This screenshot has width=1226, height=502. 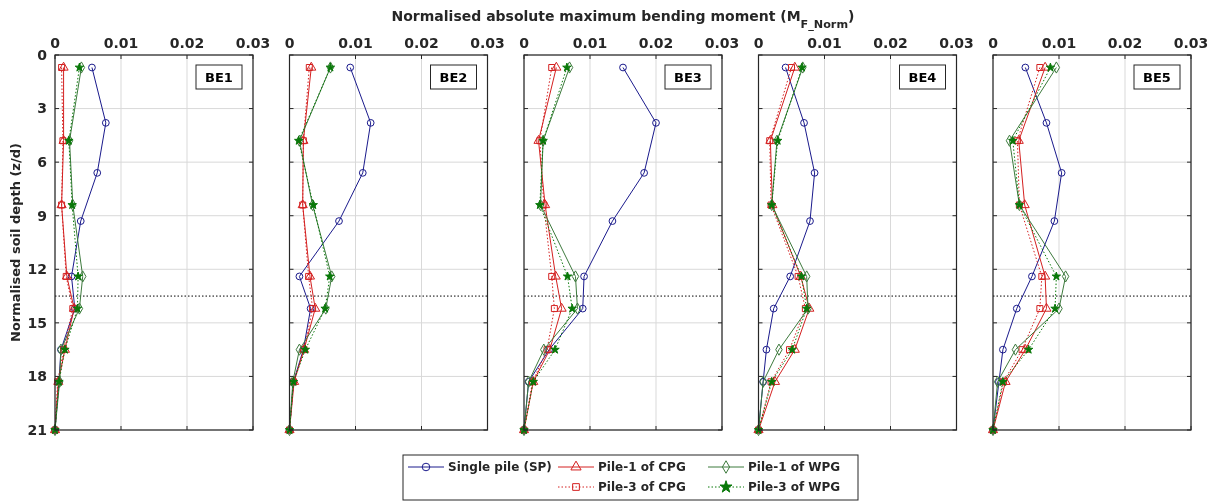 What do you see at coordinates (42, 108) in the screenshot?
I see `y-tick-label: 3` at bounding box center [42, 108].